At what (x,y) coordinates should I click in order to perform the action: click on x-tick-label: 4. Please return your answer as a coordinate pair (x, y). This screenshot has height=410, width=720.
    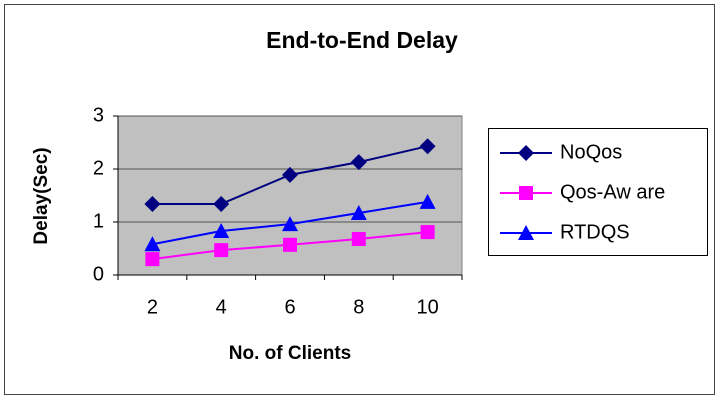
    Looking at the image, I should click on (221, 307).